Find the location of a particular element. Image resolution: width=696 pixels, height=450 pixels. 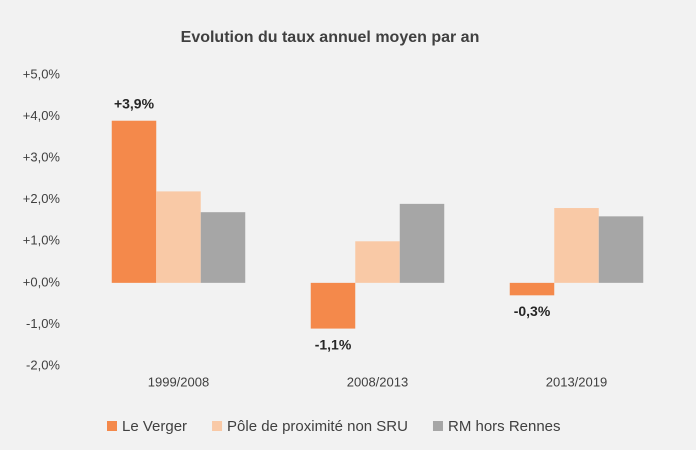

y-tick-label: +5,0% is located at coordinates (42, 73).